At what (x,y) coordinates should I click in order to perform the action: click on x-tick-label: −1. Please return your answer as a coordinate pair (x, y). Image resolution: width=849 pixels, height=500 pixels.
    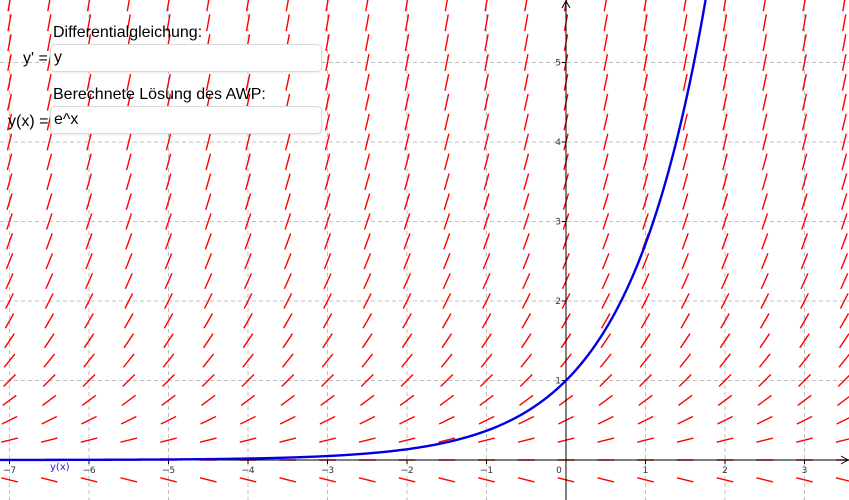
    Looking at the image, I should click on (486, 471).